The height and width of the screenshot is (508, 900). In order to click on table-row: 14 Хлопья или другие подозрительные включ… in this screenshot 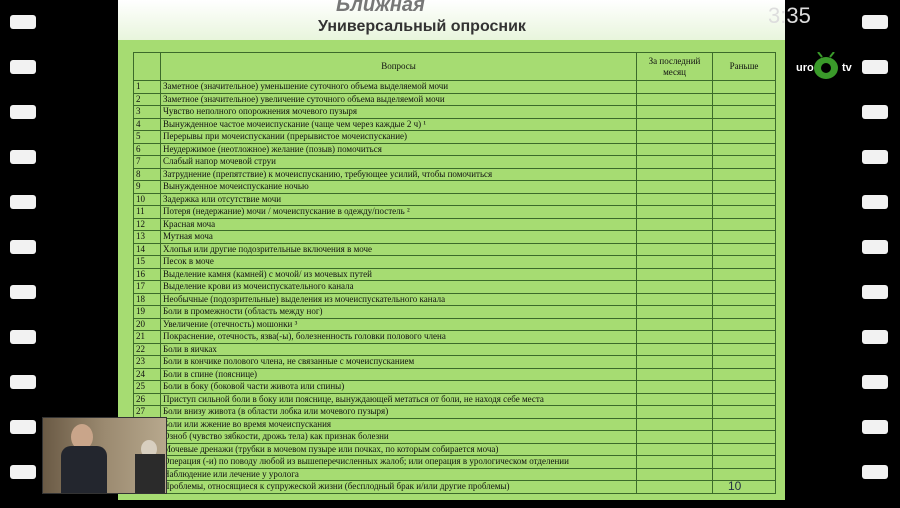, I will do `click(454, 249)`.